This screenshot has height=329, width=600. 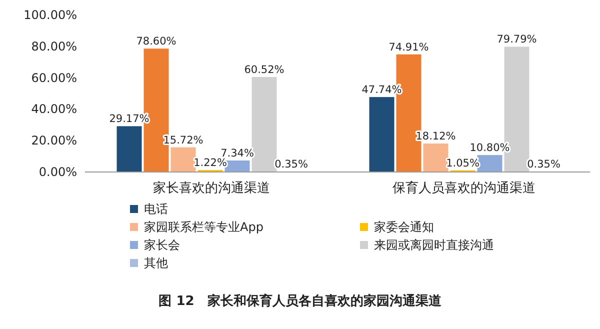 What do you see at coordinates (404, 227) in the screenshot?
I see `legend-label: 家委会通知` at bounding box center [404, 227].